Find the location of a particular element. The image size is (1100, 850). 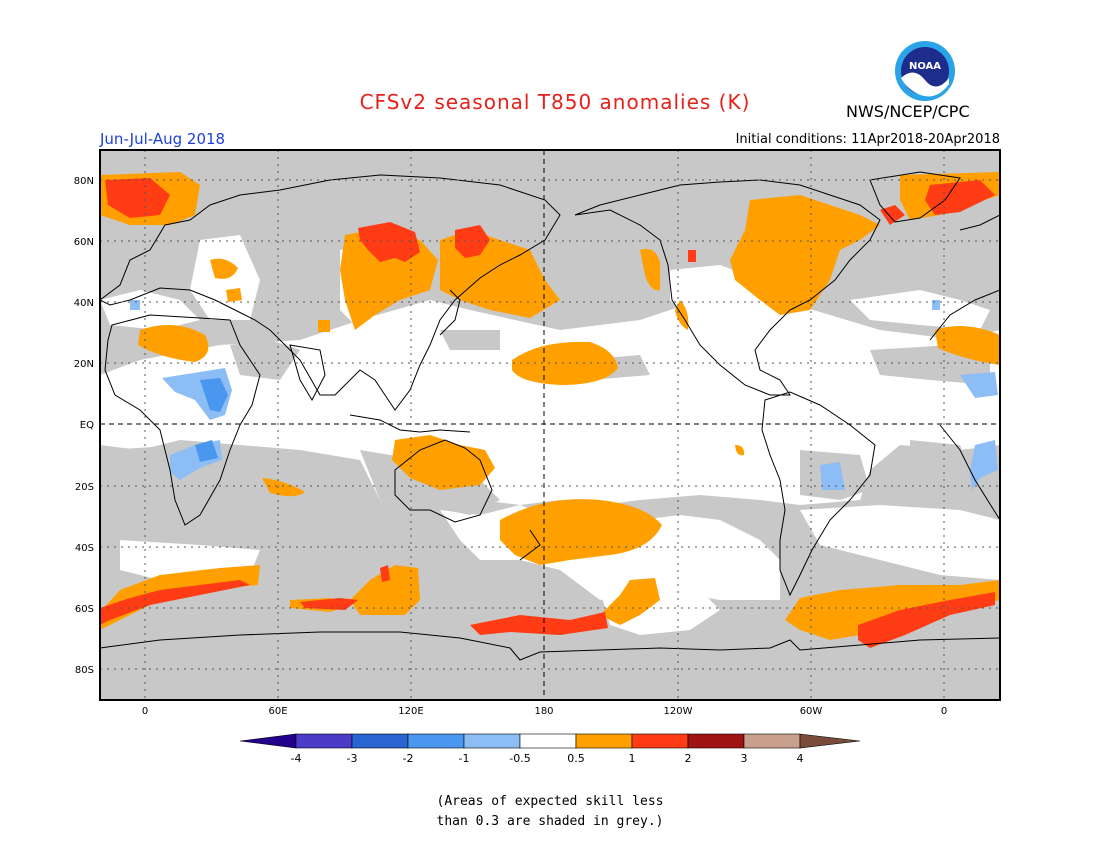

colorbar-label: 2 is located at coordinates (688, 758).